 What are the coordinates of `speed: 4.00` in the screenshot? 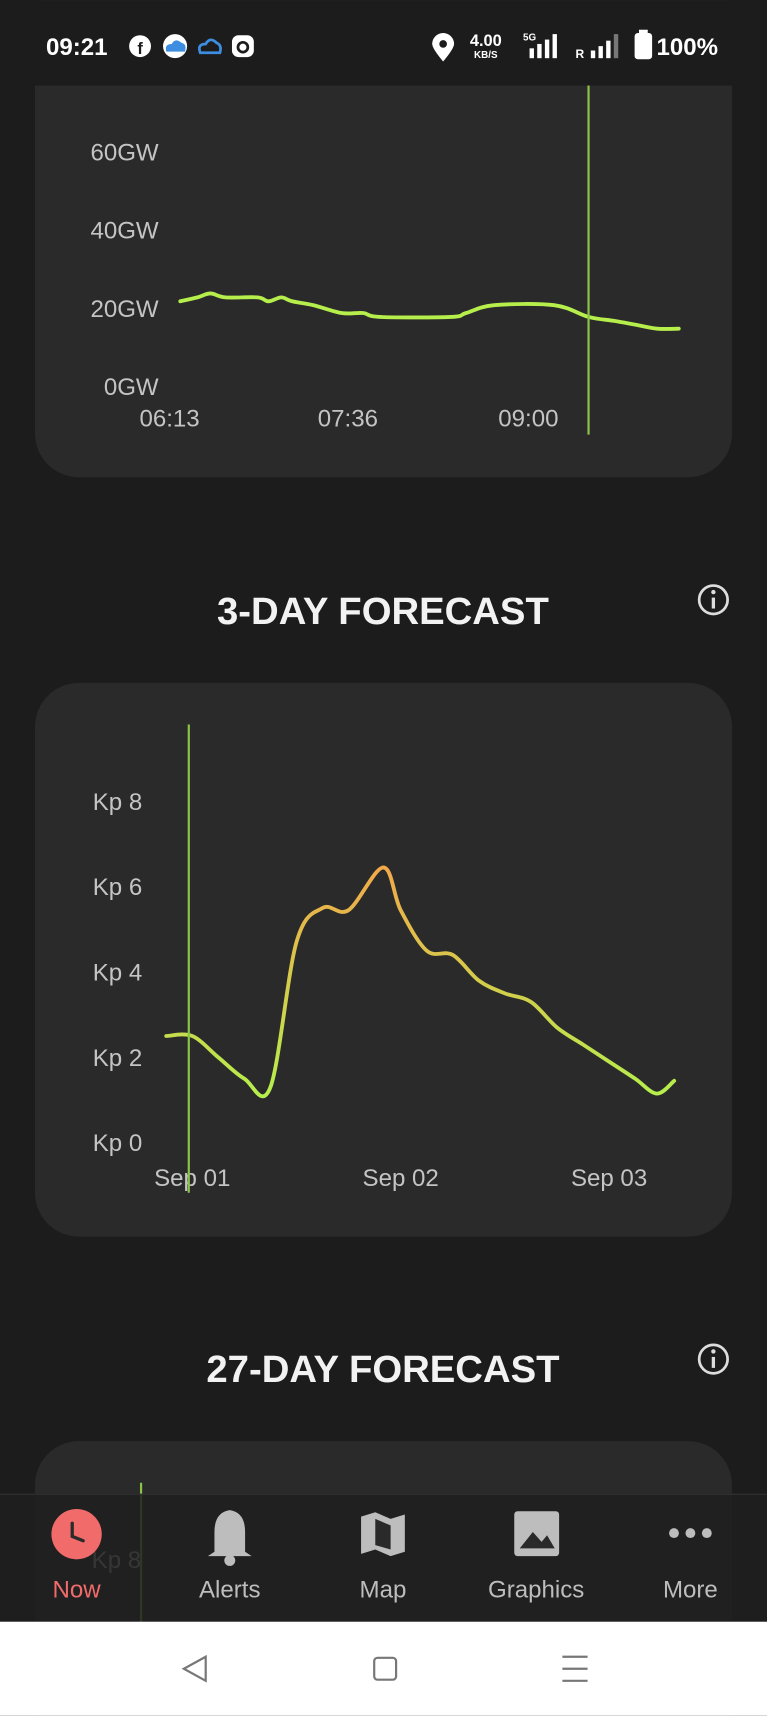 It's located at (486, 41).